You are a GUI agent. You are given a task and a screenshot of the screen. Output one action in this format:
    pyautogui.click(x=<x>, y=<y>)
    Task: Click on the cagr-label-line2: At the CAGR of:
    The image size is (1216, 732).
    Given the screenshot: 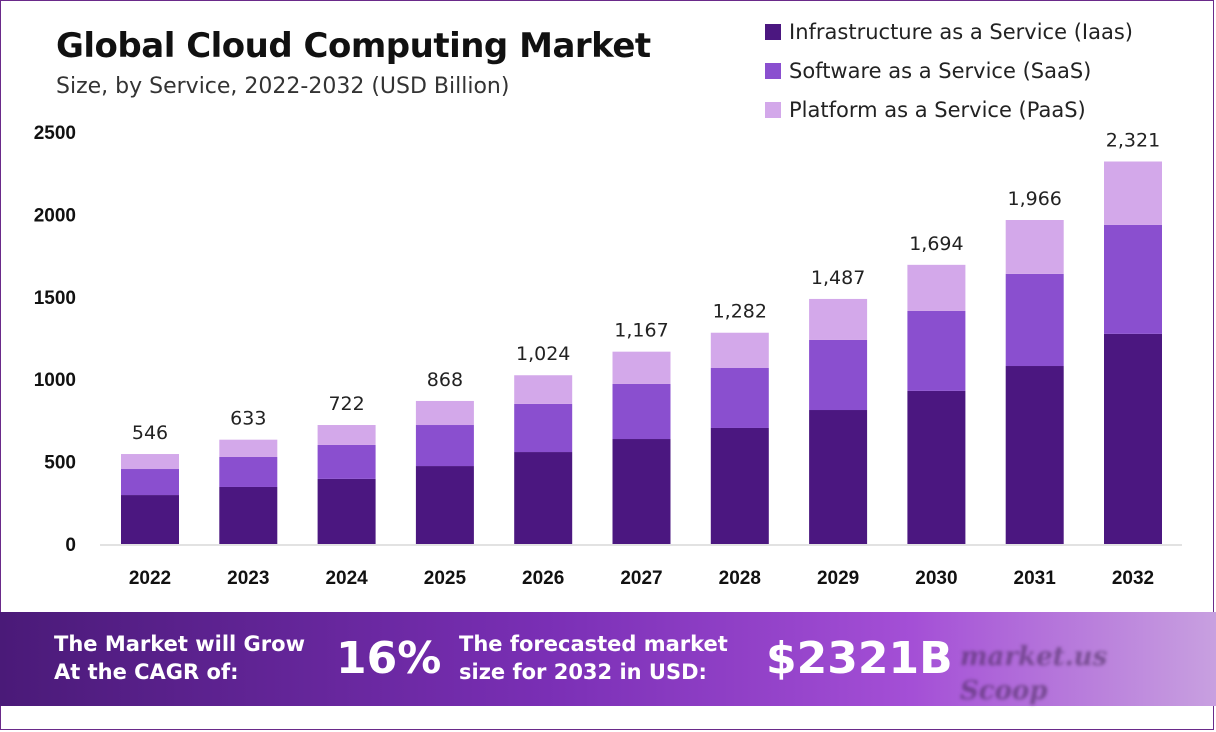 What is the action you would take?
    pyautogui.click(x=146, y=672)
    